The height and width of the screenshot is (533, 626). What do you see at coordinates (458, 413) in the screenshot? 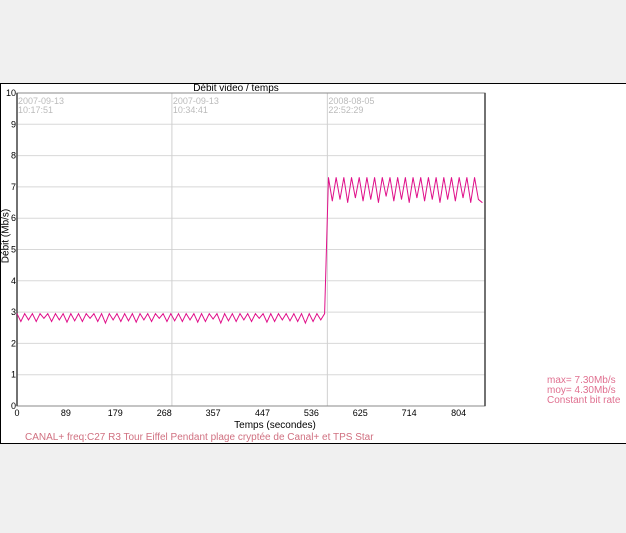
I see `x-tick-label: 804` at bounding box center [458, 413].